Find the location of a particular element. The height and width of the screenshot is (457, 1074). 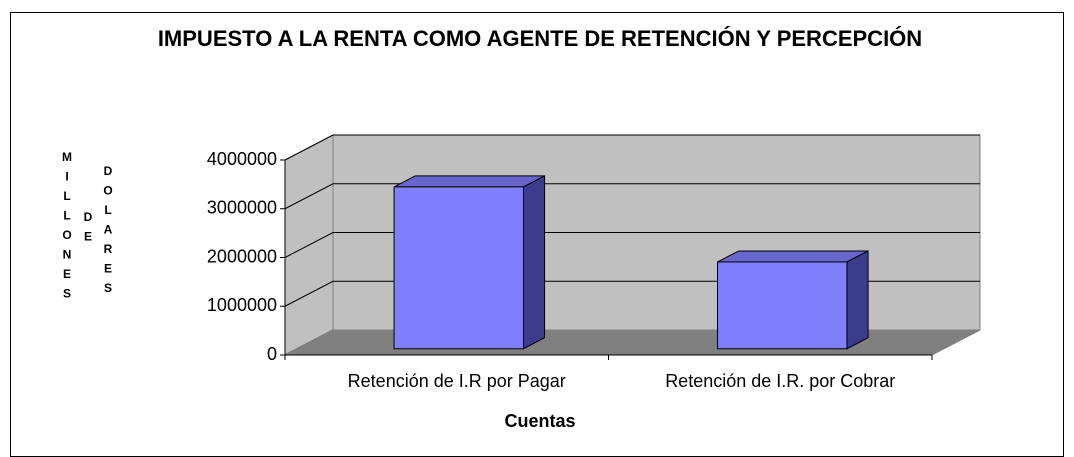

y-axis-title-letter: M is located at coordinates (67, 157).